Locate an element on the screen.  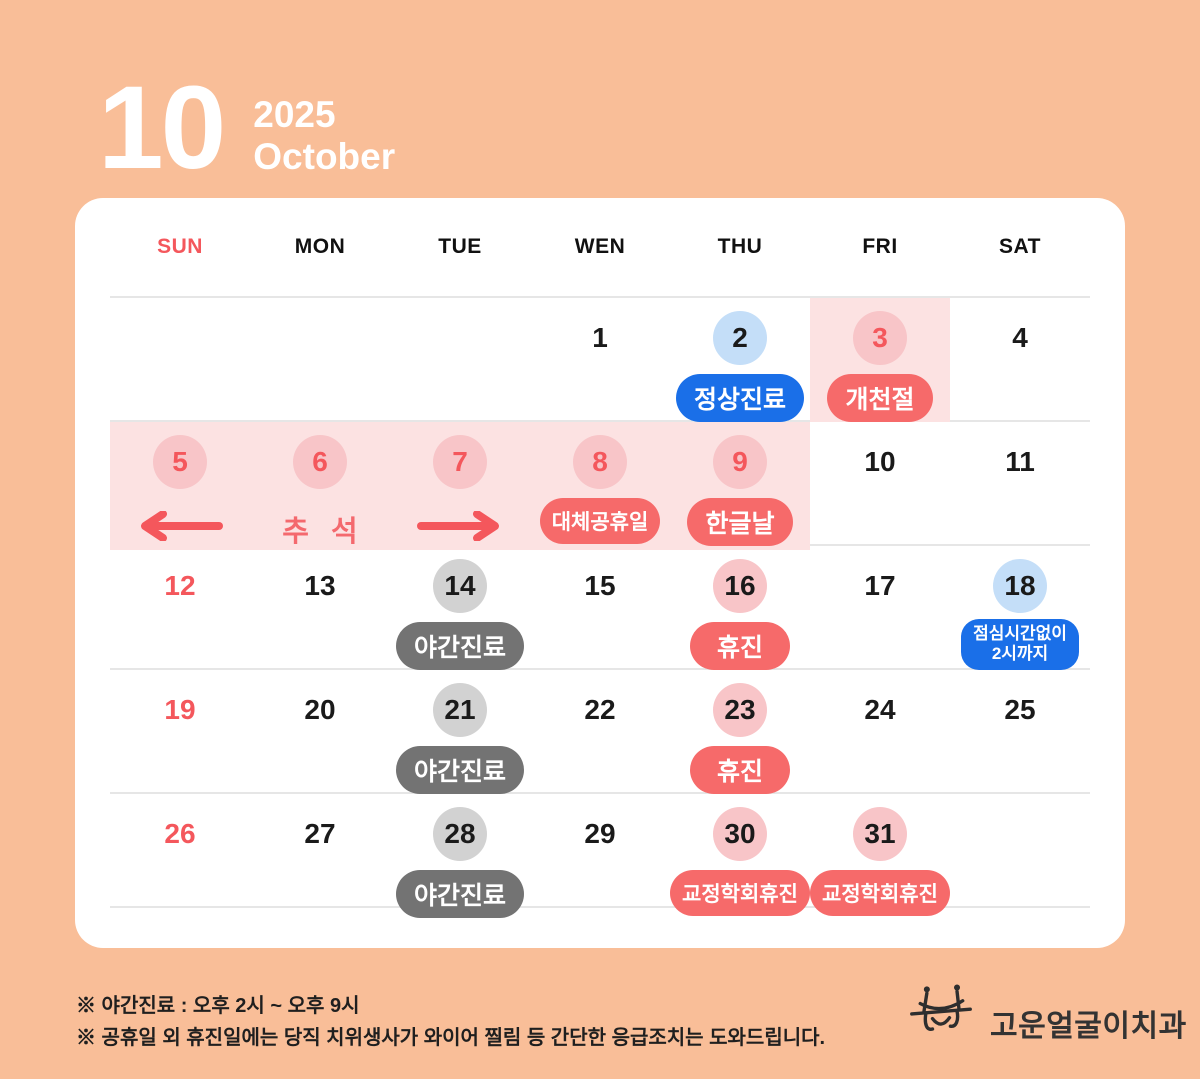
day-cell-2: 2 정상진료 is located at coordinates (740, 360).